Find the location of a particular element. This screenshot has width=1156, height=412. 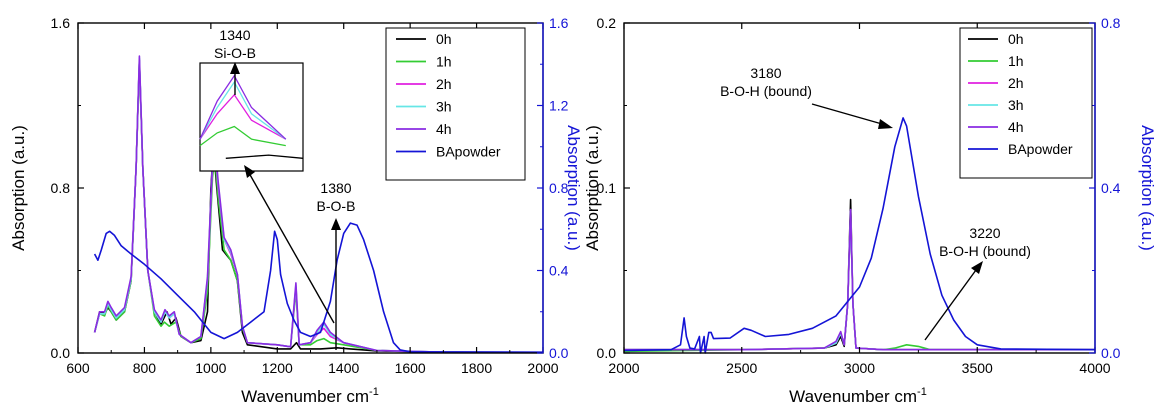

inset-line-1h is located at coordinates (242, 136).